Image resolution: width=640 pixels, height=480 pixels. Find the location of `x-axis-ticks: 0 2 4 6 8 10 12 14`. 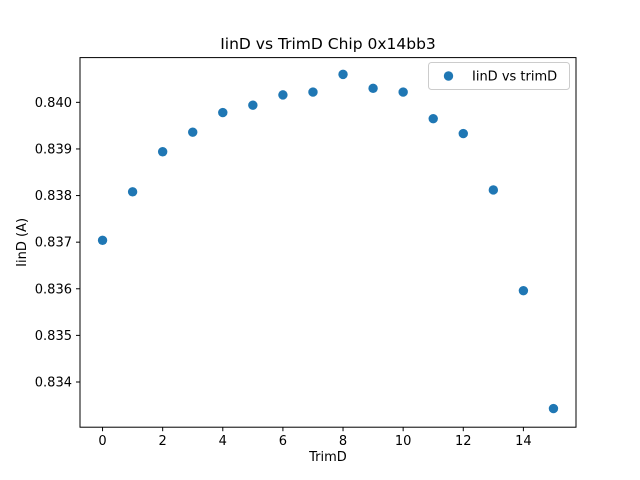

x-axis-ticks: 0 2 4 6 8 10 12 14 is located at coordinates (315, 438).